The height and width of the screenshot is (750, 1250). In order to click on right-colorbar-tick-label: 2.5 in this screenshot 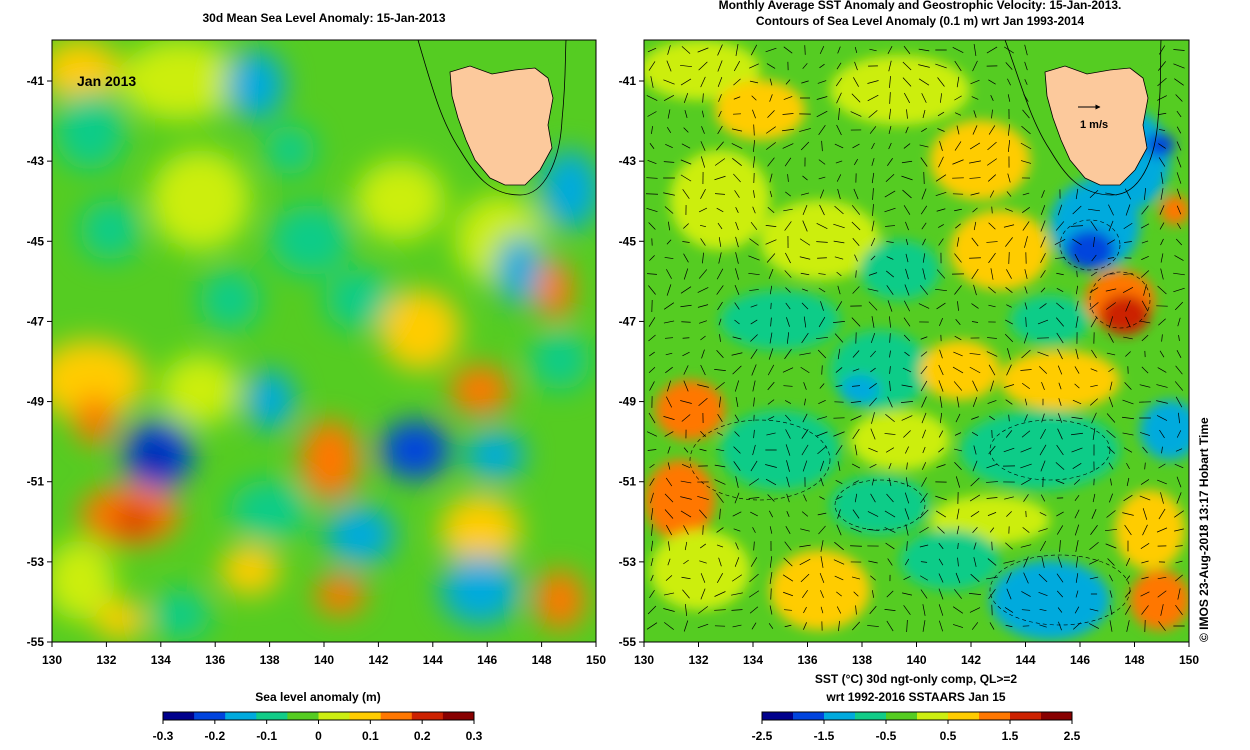, I will do `click(1072, 736)`.